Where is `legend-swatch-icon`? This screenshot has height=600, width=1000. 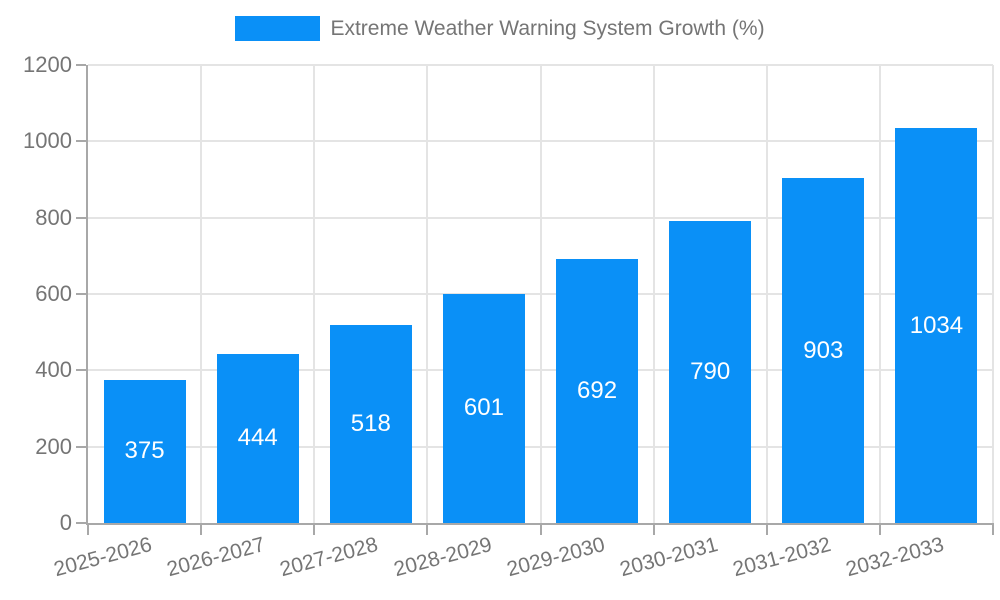 legend-swatch-icon is located at coordinates (278, 28).